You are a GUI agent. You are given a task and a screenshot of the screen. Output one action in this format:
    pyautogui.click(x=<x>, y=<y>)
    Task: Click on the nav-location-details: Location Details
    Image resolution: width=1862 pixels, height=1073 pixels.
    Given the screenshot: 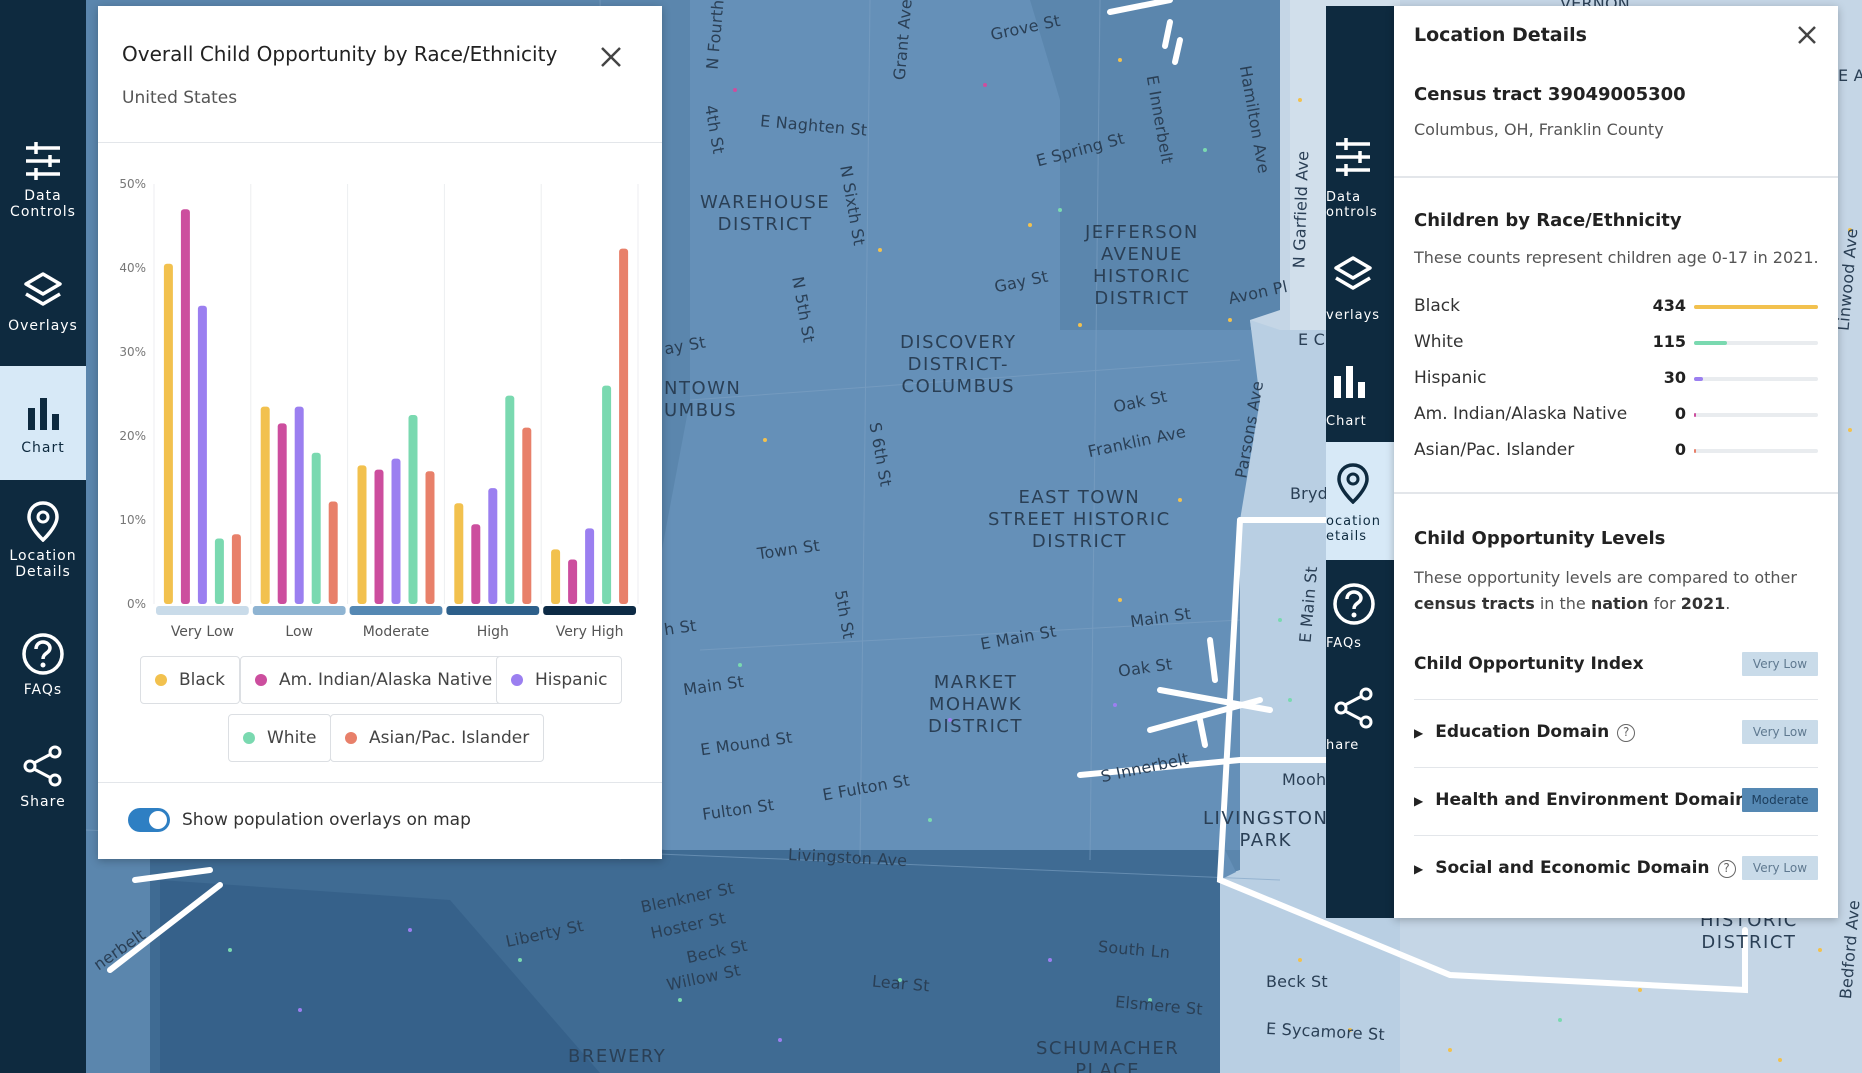 What is the action you would take?
    pyautogui.click(x=43, y=555)
    